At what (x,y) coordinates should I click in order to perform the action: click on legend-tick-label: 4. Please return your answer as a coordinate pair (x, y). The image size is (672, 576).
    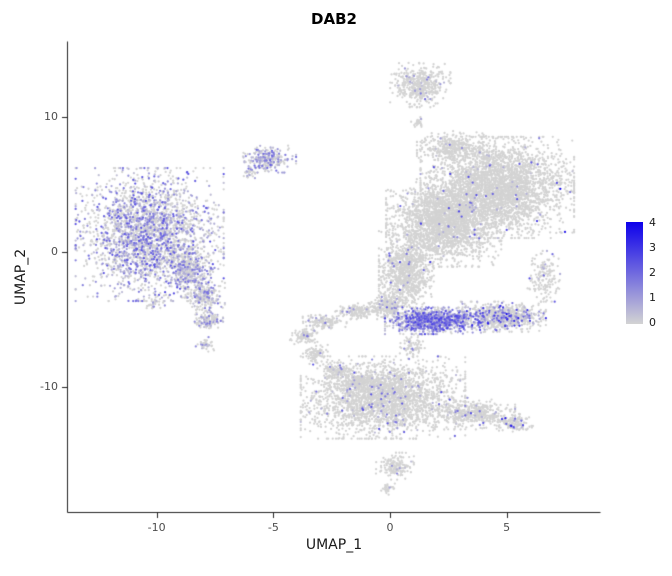
    Looking at the image, I should click on (652, 222).